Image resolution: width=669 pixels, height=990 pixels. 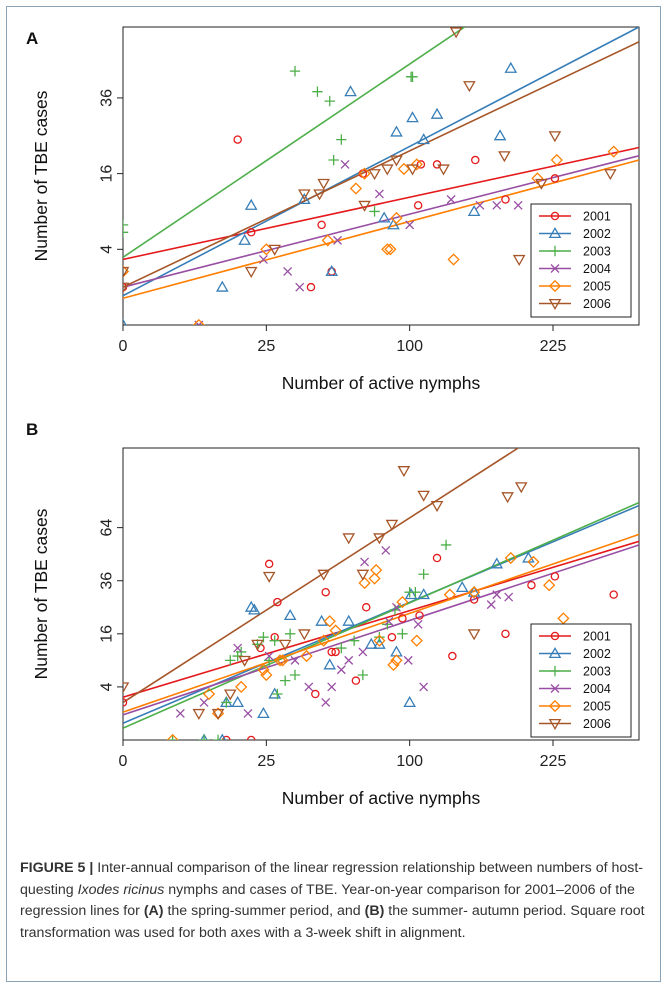 What do you see at coordinates (121, 889) in the screenshot?
I see `caption-species: Ixodes ricinus` at bounding box center [121, 889].